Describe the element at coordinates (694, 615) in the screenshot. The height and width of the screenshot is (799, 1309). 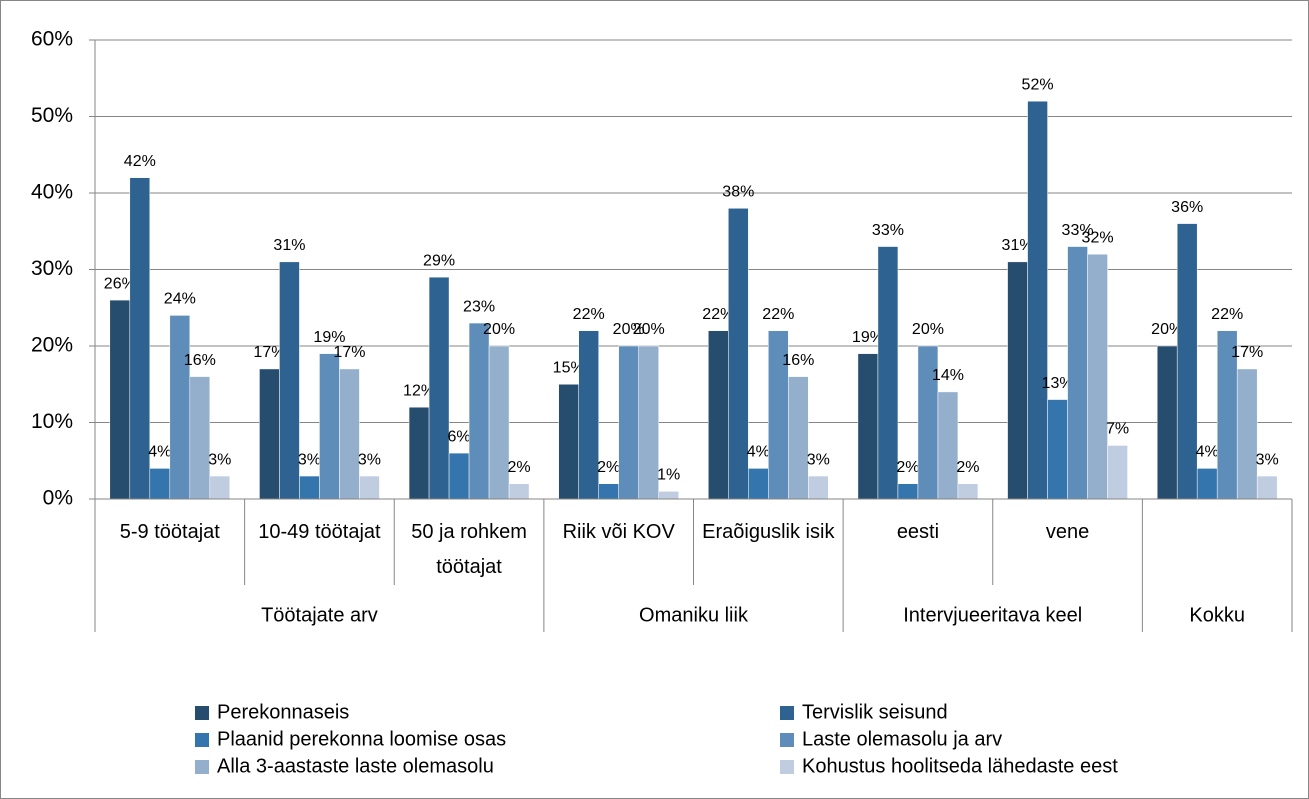
I see `group-label: Omaniku liik` at that location.